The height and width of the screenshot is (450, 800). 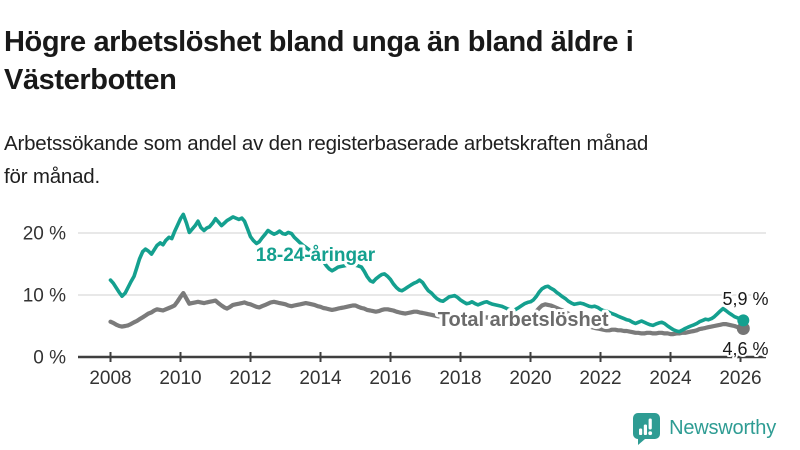 What do you see at coordinates (44, 296) in the screenshot?
I see `y-tick-label: 10 %` at bounding box center [44, 296].